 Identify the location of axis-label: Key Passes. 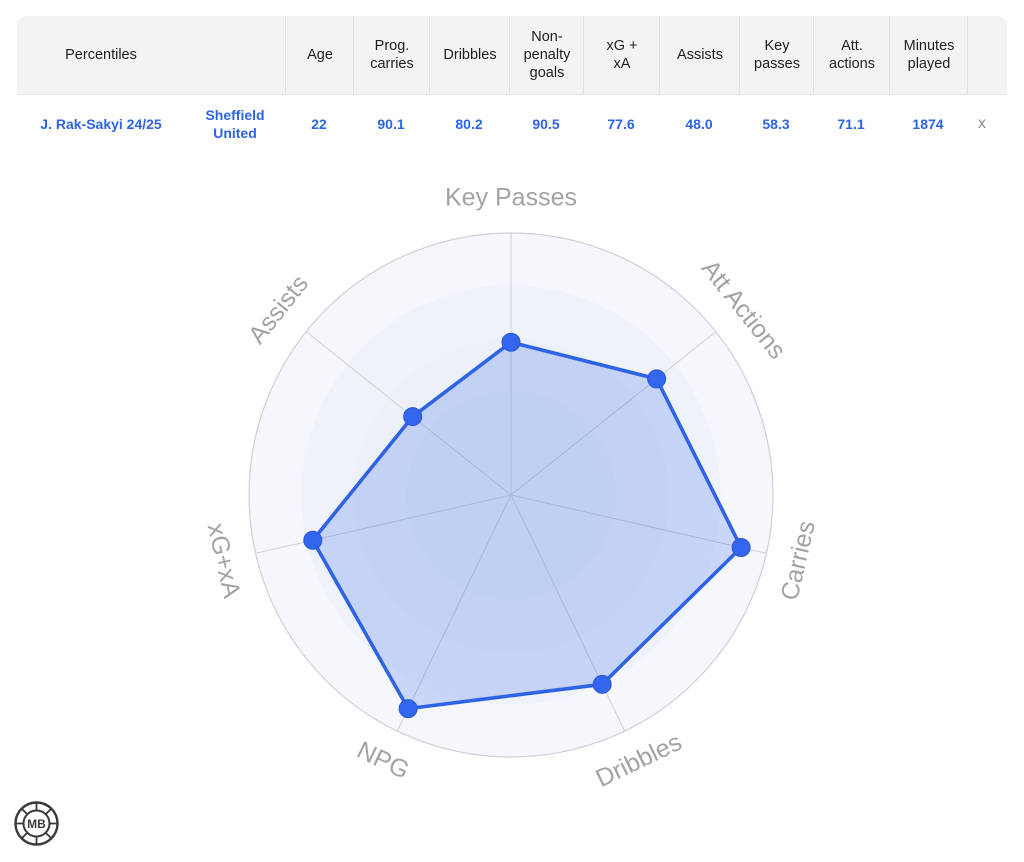
(511, 198).